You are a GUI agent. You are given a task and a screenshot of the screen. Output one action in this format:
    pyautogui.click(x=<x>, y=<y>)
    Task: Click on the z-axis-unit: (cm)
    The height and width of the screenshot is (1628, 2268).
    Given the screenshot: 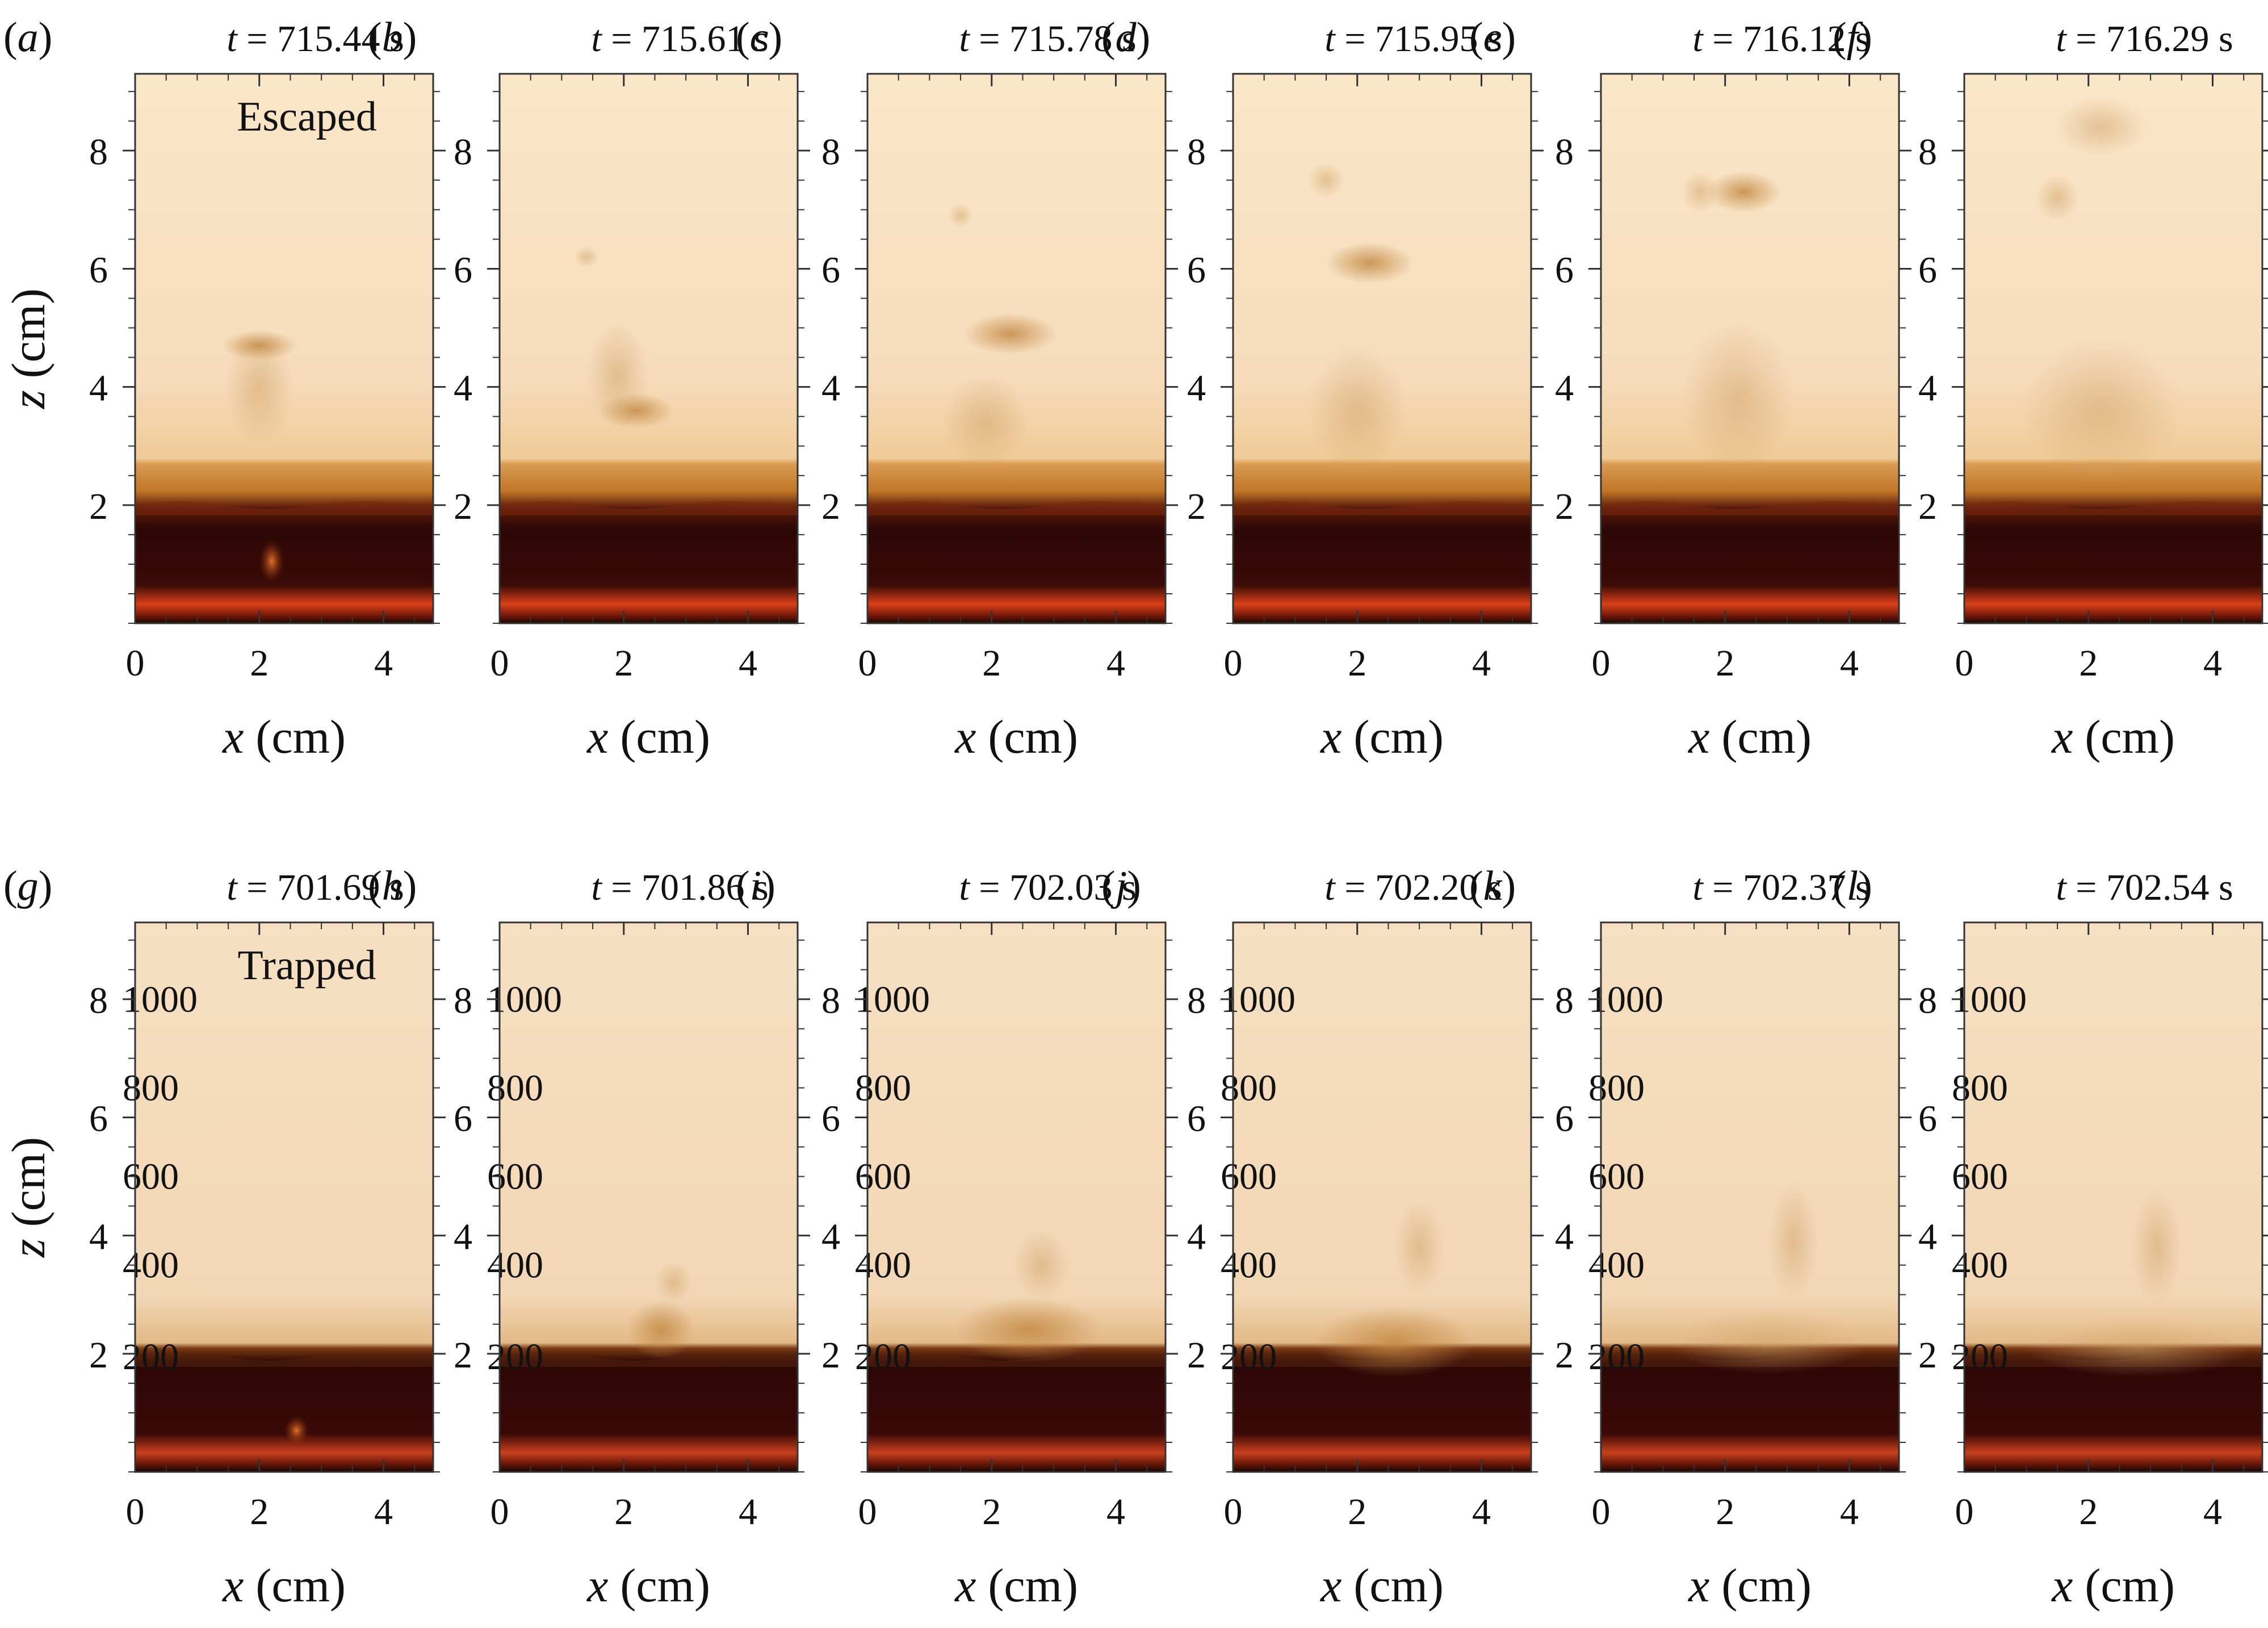 What is the action you would take?
    pyautogui.click(x=28, y=339)
    